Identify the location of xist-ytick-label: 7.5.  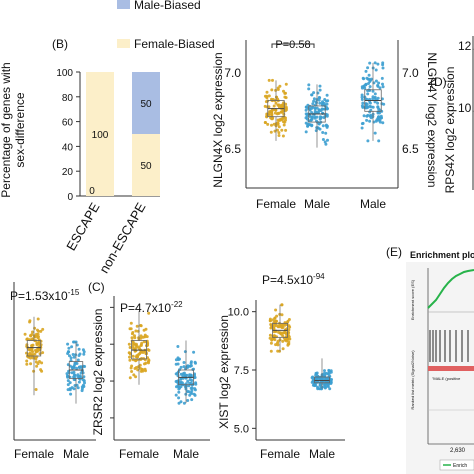
(241, 371).